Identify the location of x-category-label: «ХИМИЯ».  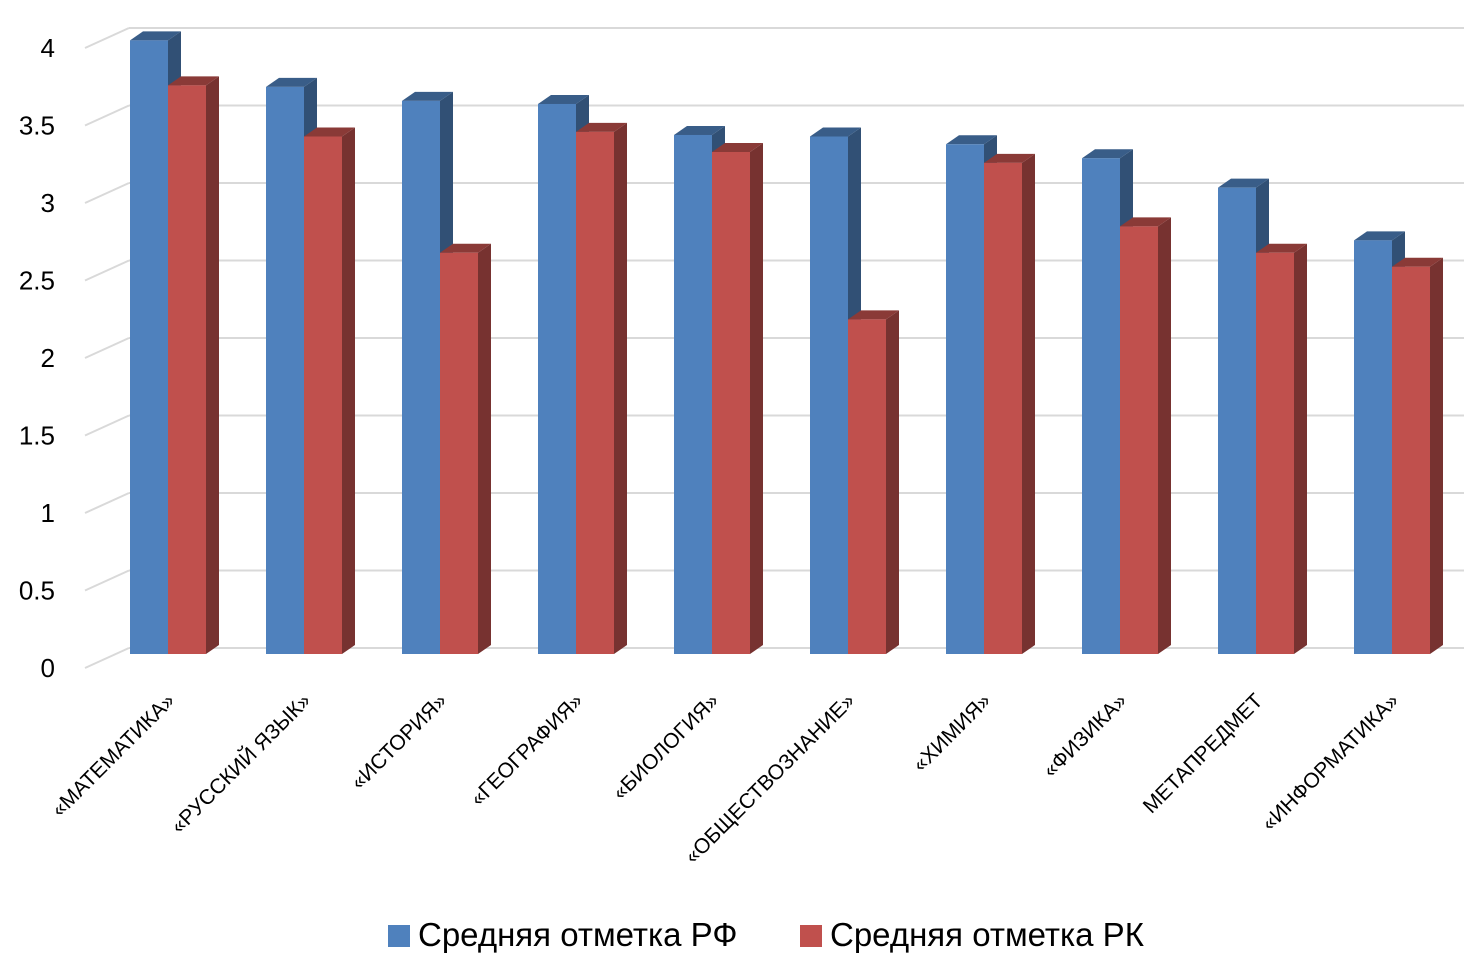
(951, 732).